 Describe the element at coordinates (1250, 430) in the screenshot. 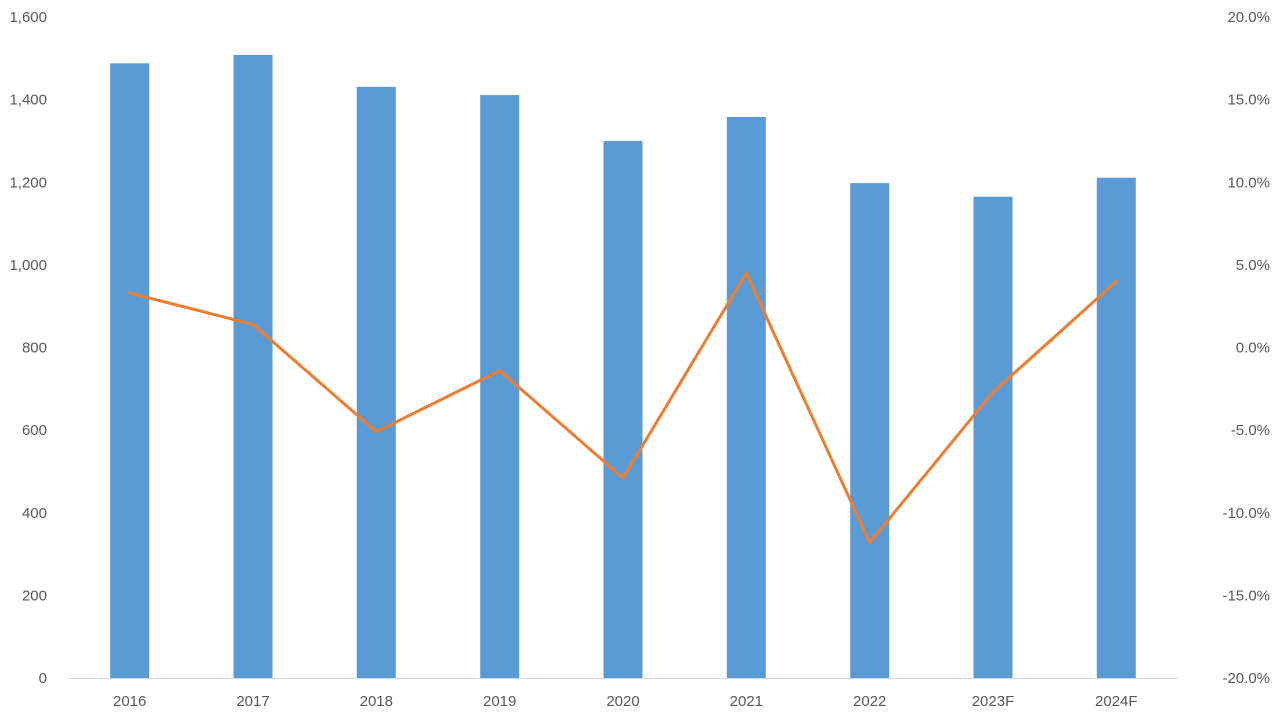

I see `right-tick-label: -5.0%` at that location.